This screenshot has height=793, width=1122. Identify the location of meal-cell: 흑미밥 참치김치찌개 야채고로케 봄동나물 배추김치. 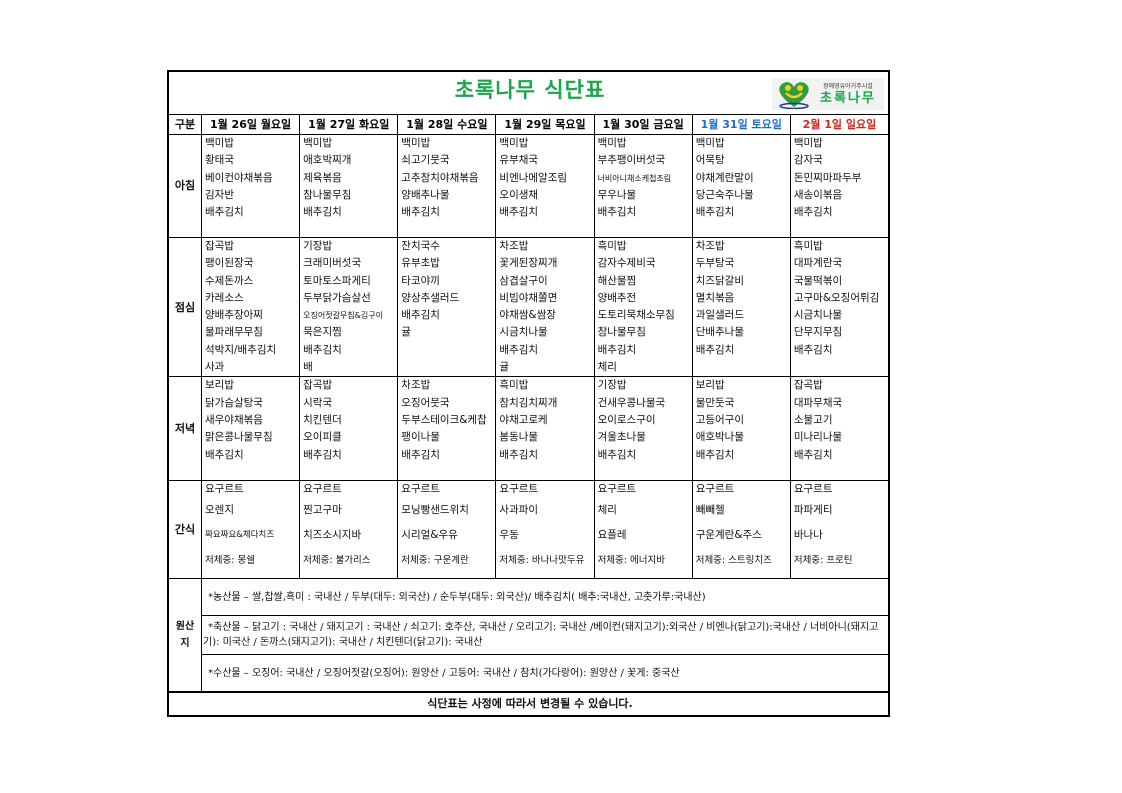
(545, 429).